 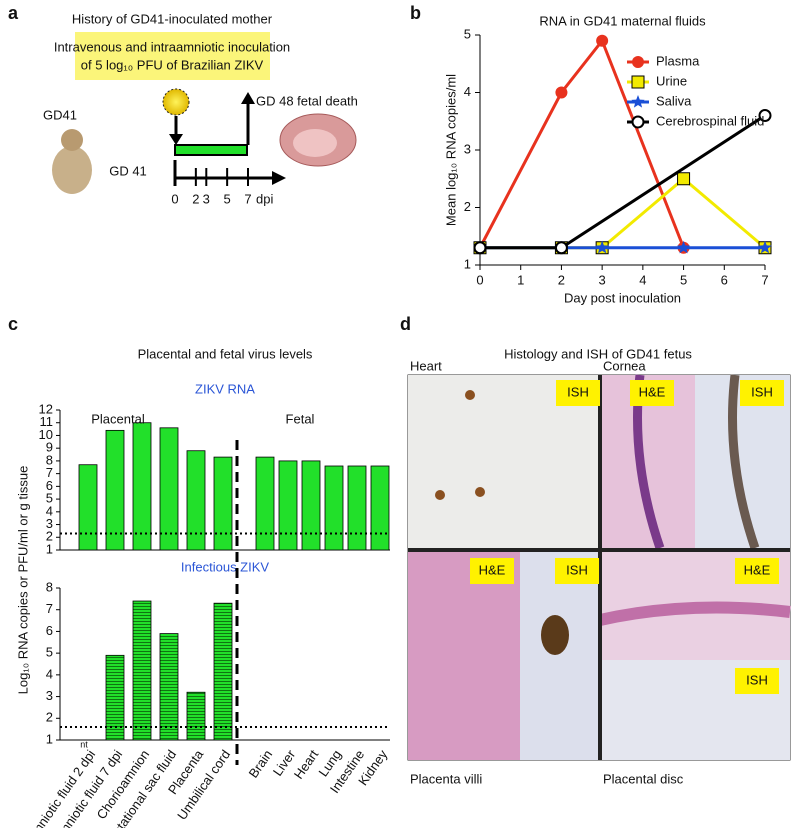 I want to click on disc-tissue, so click(x=694, y=613).